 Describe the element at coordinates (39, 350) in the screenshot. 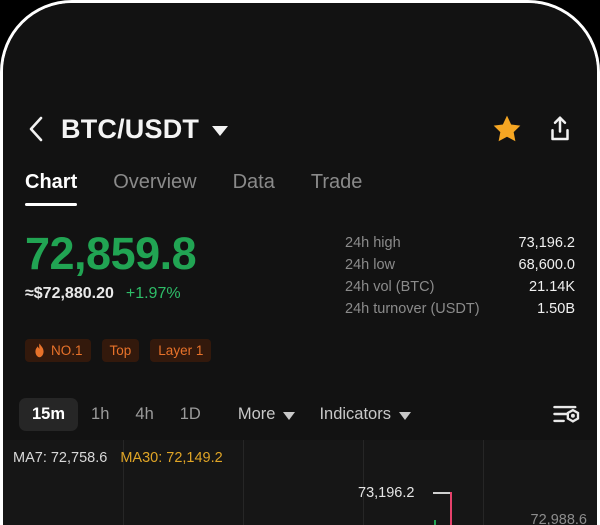

I see `flame-icon` at that location.